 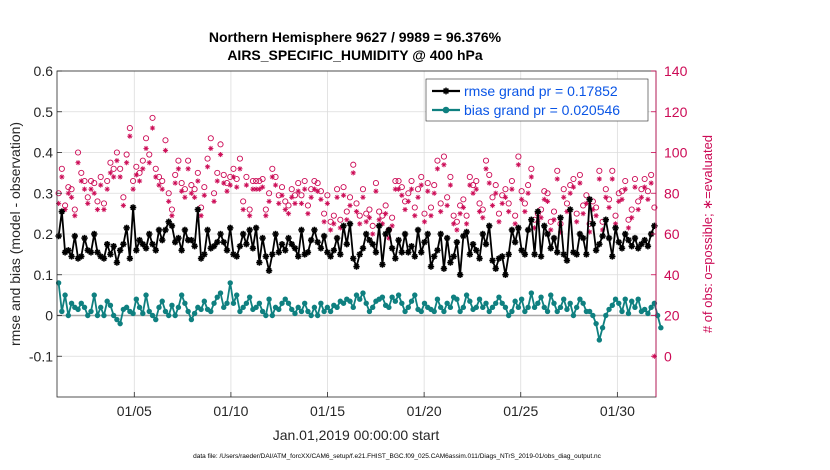 What do you see at coordinates (672, 234) in the screenshot?
I see `right-tick-label-60: 60` at bounding box center [672, 234].